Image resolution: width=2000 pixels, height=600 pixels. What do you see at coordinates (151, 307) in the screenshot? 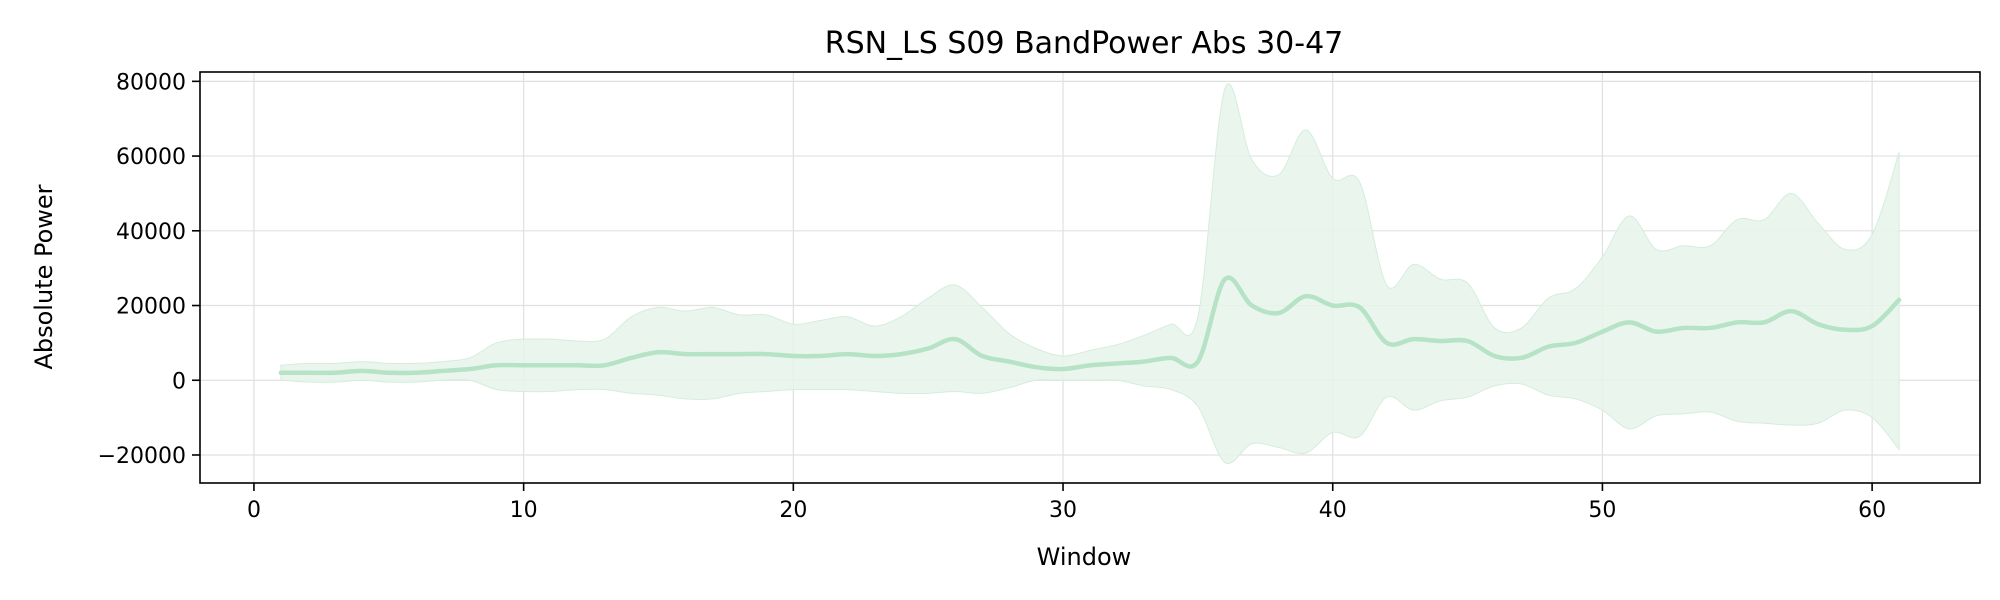
I see `y-tick-label: 20000` at bounding box center [151, 307].